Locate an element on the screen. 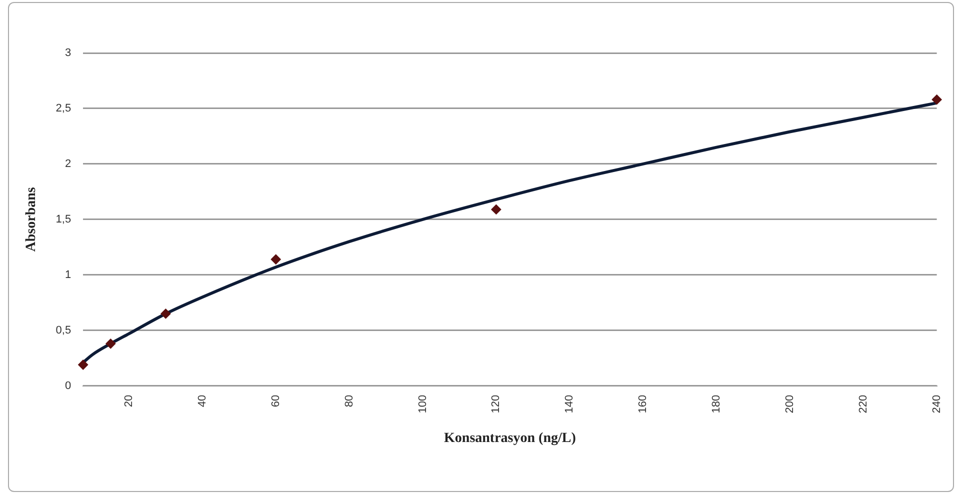  x-tick-label: 200 is located at coordinates (790, 404).